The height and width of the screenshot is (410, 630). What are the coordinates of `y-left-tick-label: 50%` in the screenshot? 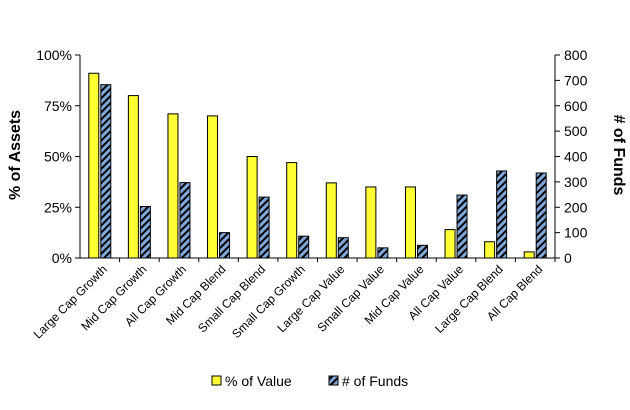 It's located at (58, 157).